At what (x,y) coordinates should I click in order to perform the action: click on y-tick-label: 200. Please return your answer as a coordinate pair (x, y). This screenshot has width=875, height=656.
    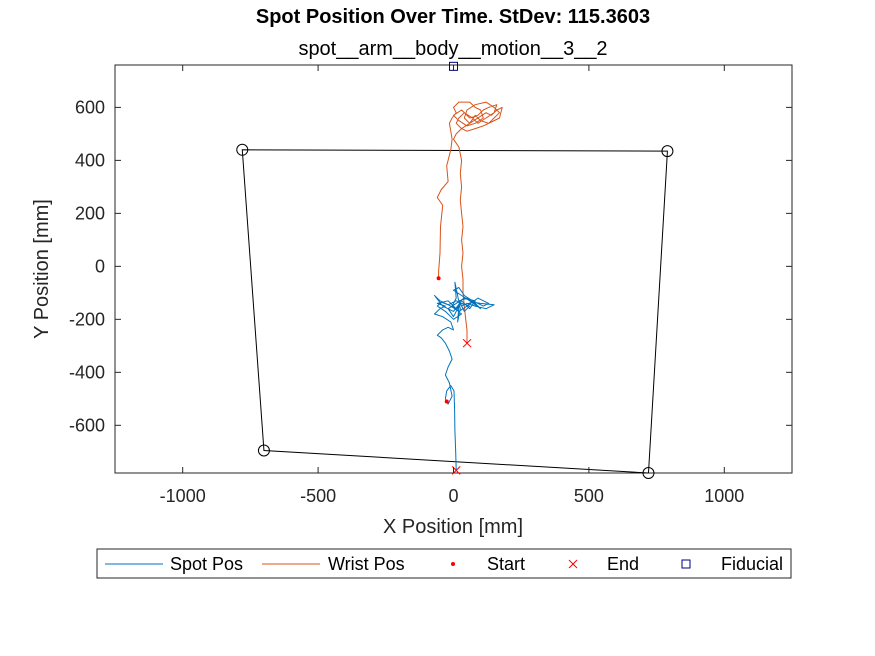
    Looking at the image, I should click on (90, 213).